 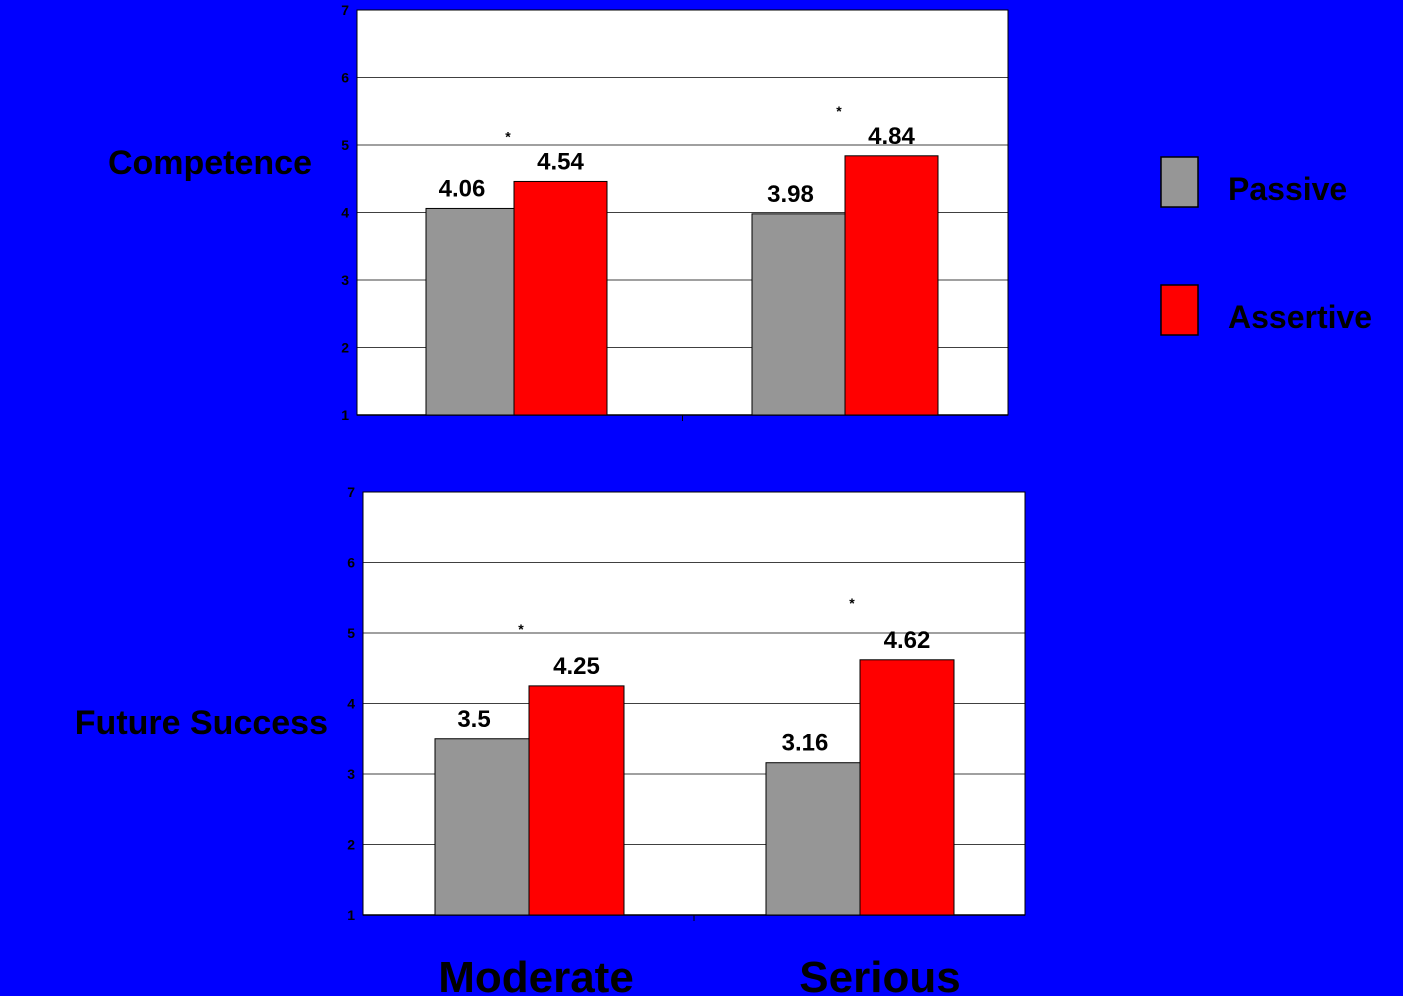 What do you see at coordinates (201, 723) in the screenshot?
I see `y-axis-label: Future Success` at bounding box center [201, 723].